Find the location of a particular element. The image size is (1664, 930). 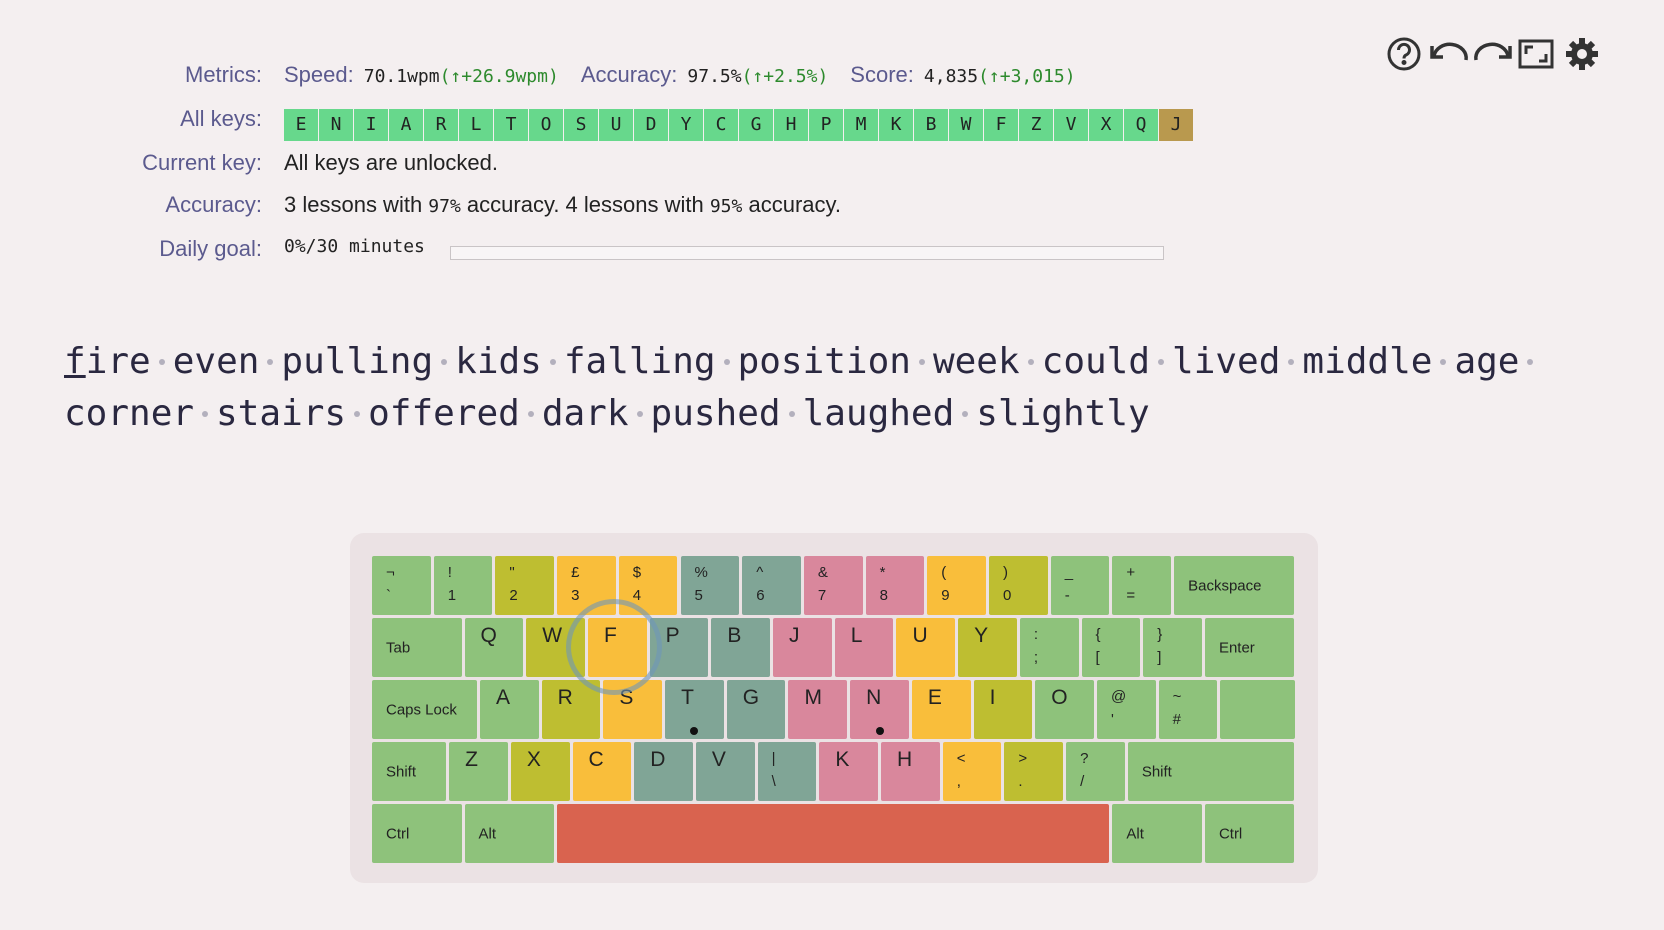

key-label: [ is located at coordinates (1097, 657).